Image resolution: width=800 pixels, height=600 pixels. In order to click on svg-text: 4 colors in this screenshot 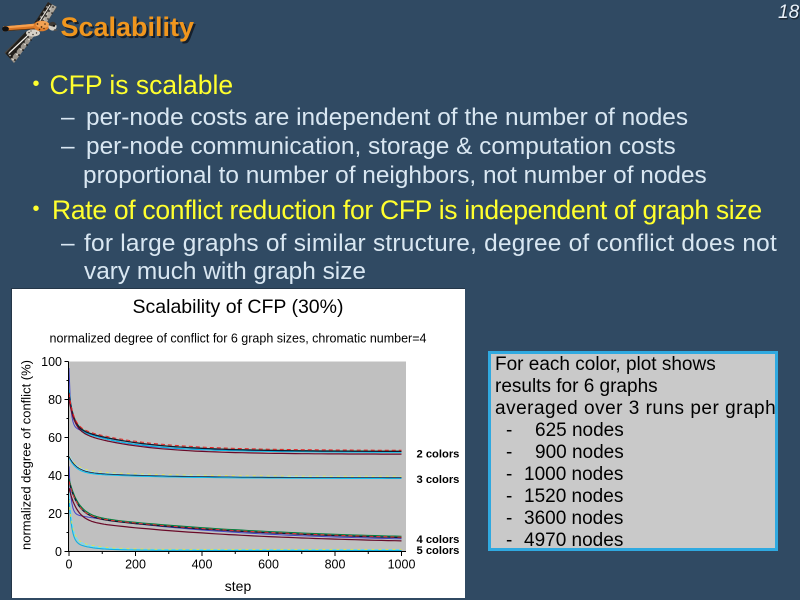, I will do `click(438, 540)`.